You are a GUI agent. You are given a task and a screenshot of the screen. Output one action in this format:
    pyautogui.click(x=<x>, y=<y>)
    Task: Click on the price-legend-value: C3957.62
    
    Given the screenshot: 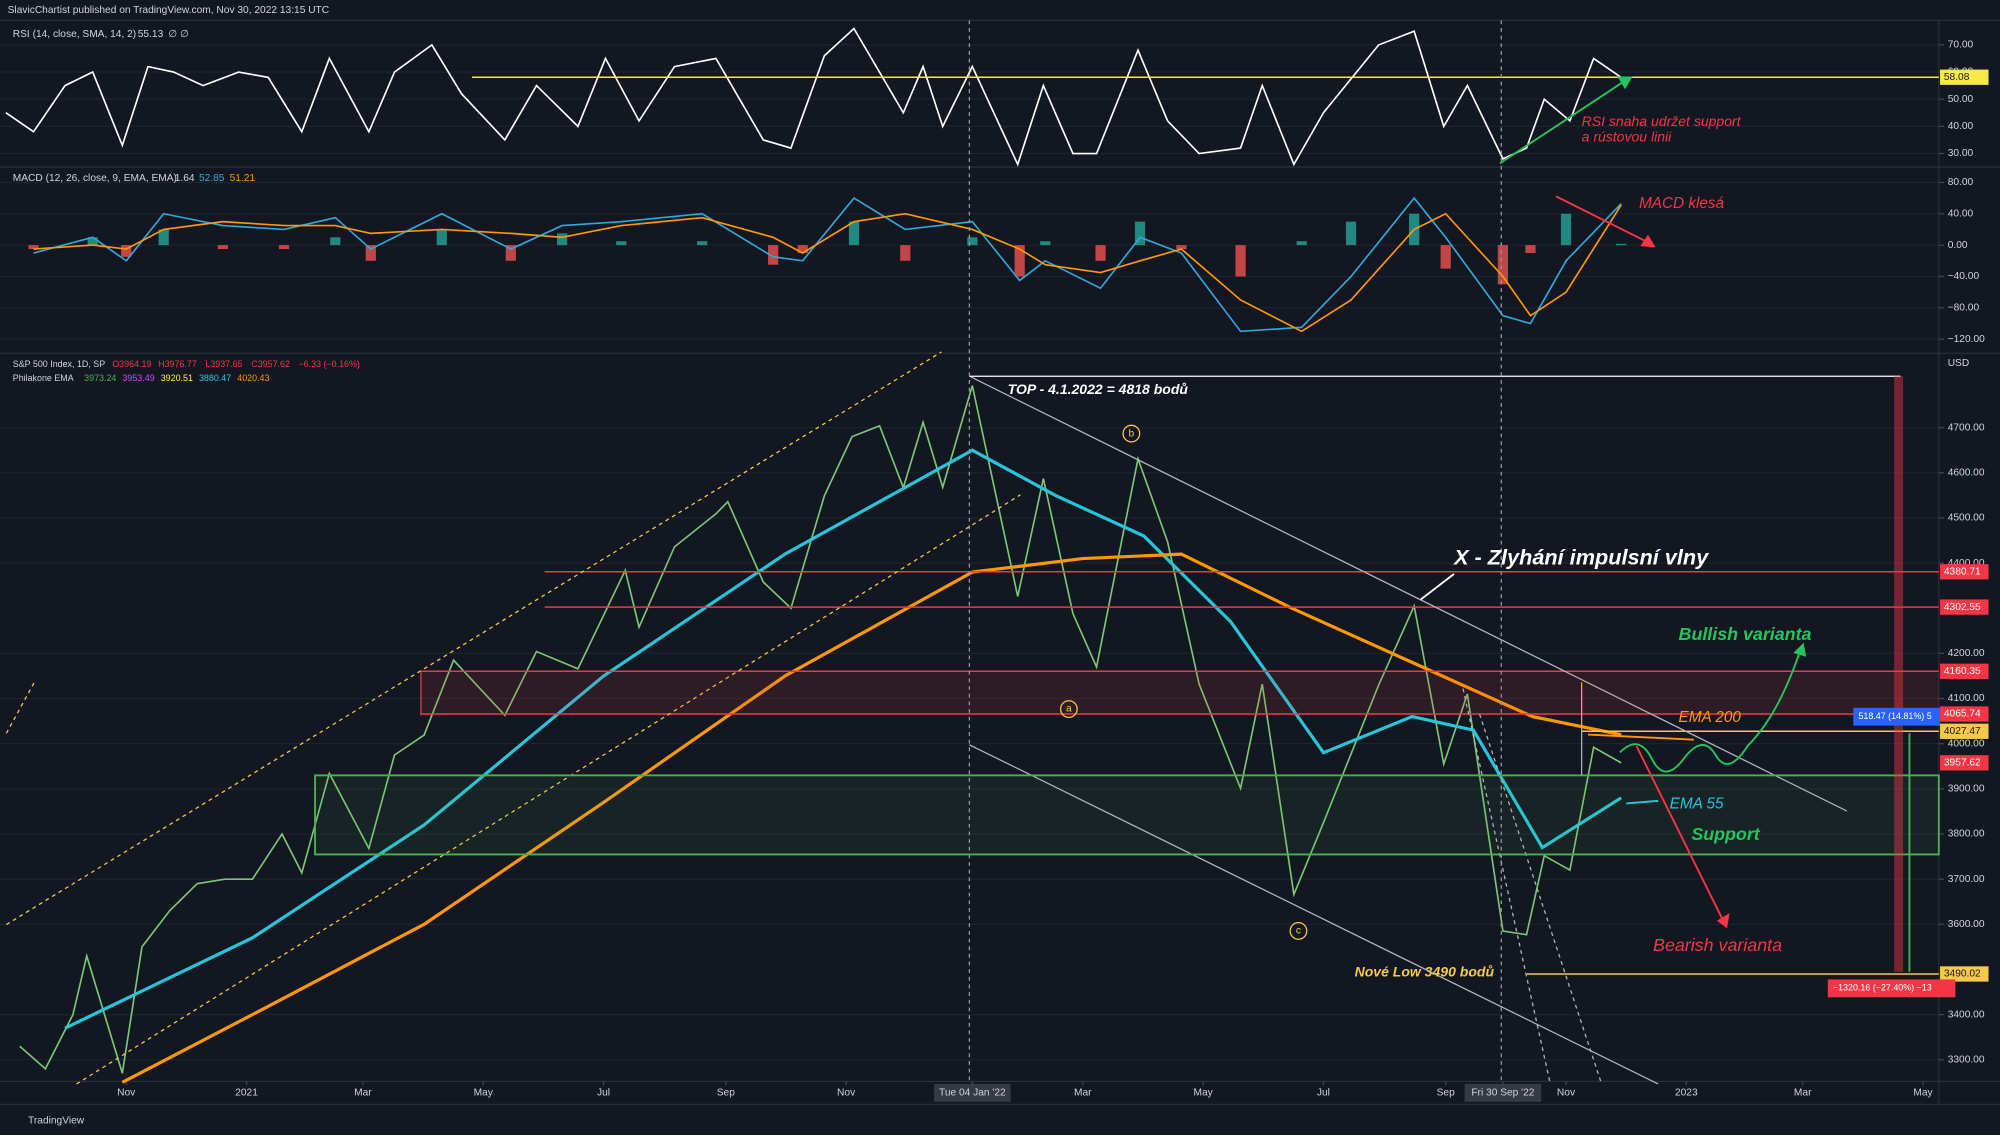 What is the action you would take?
    pyautogui.click(x=270, y=364)
    